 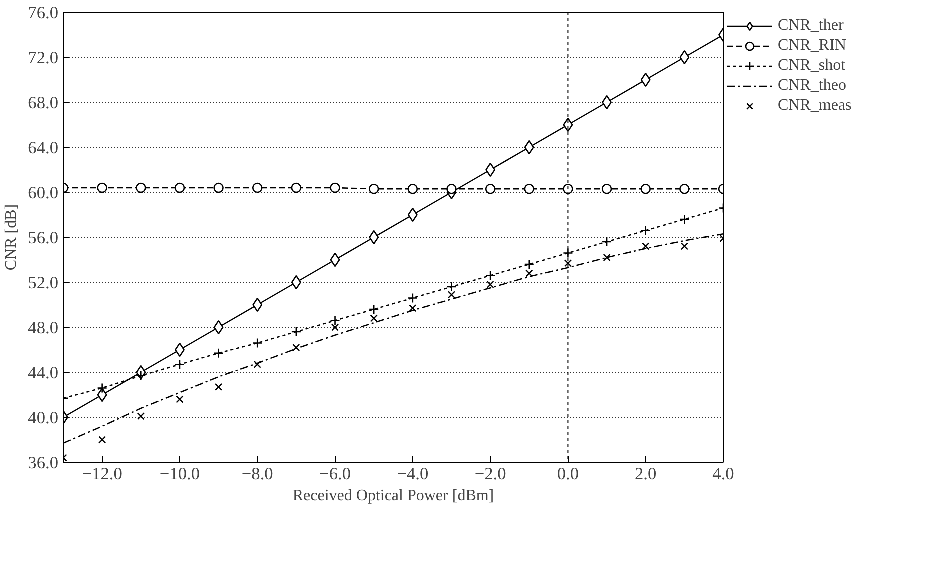 What do you see at coordinates (812, 46) in the screenshot?
I see `legend-label: CNR_RIN` at bounding box center [812, 46].